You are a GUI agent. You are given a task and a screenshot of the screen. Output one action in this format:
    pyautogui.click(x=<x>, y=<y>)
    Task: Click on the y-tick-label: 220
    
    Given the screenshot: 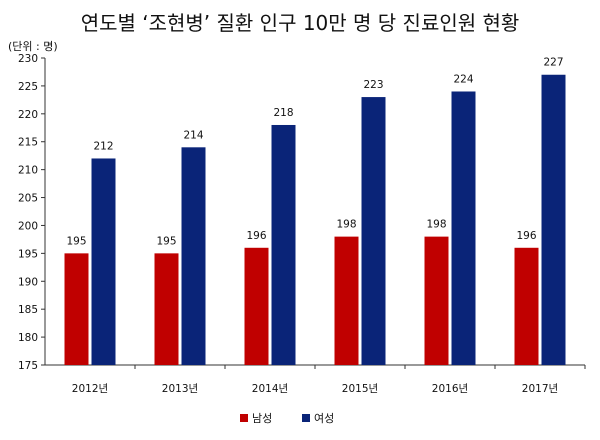 What is the action you would take?
    pyautogui.click(x=28, y=115)
    